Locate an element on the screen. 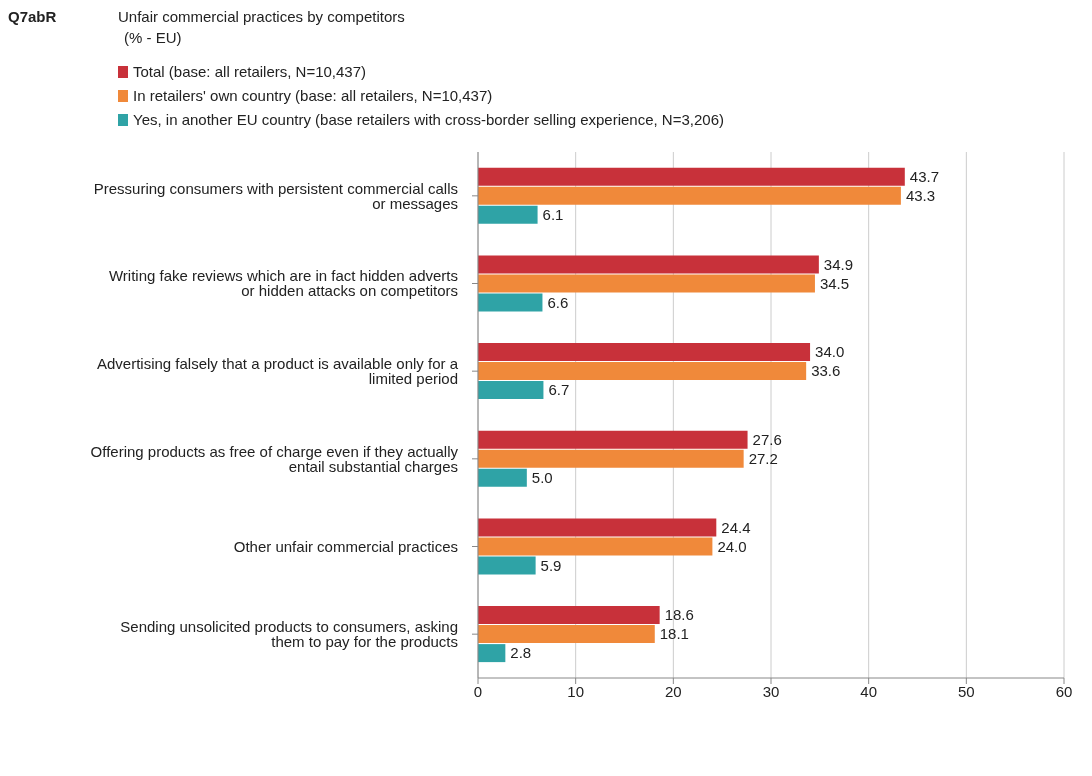 The width and height of the screenshot is (1092, 776). data-label: 34.0 is located at coordinates (830, 352).